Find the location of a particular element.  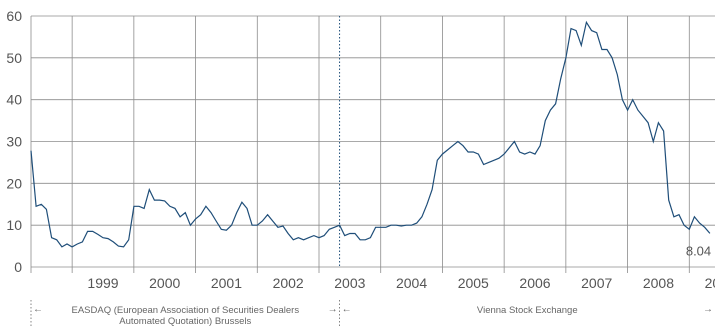

y-tick-label: 30 is located at coordinates (14, 142).